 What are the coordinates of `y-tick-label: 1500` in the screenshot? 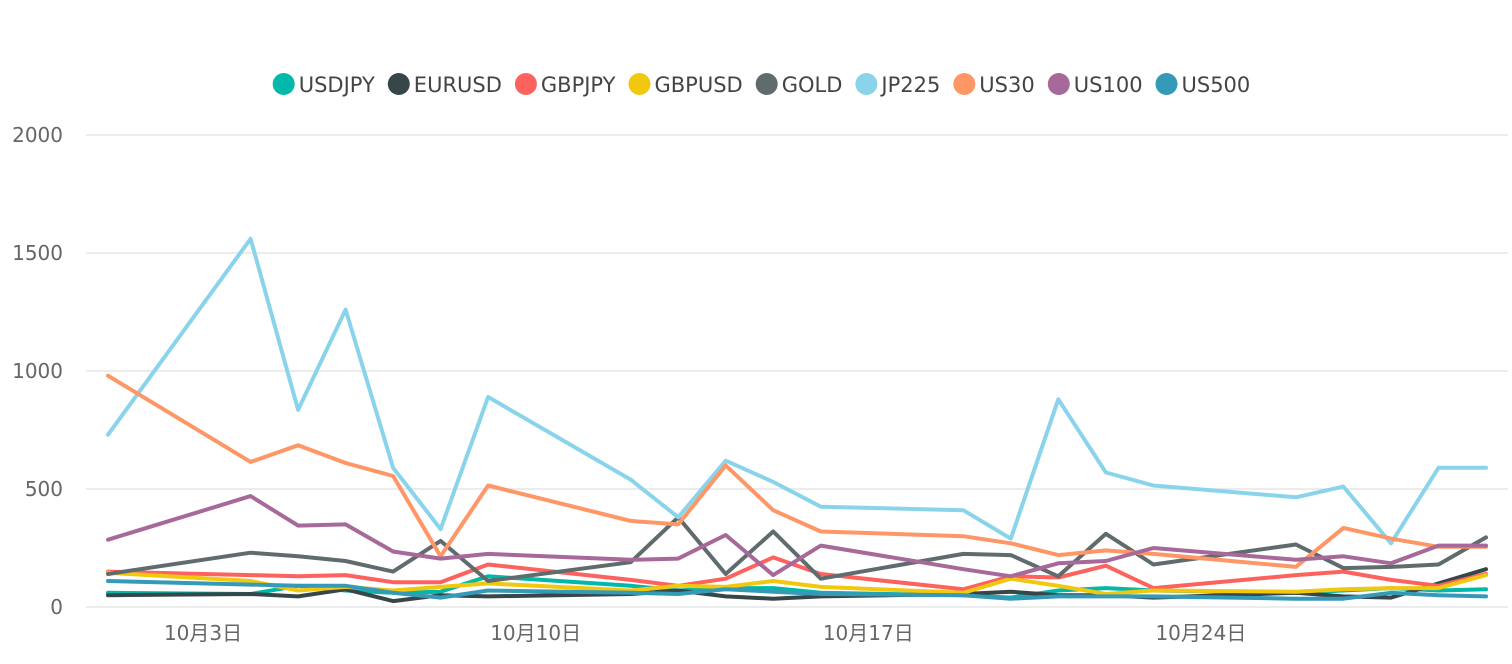 It's located at (37, 253).